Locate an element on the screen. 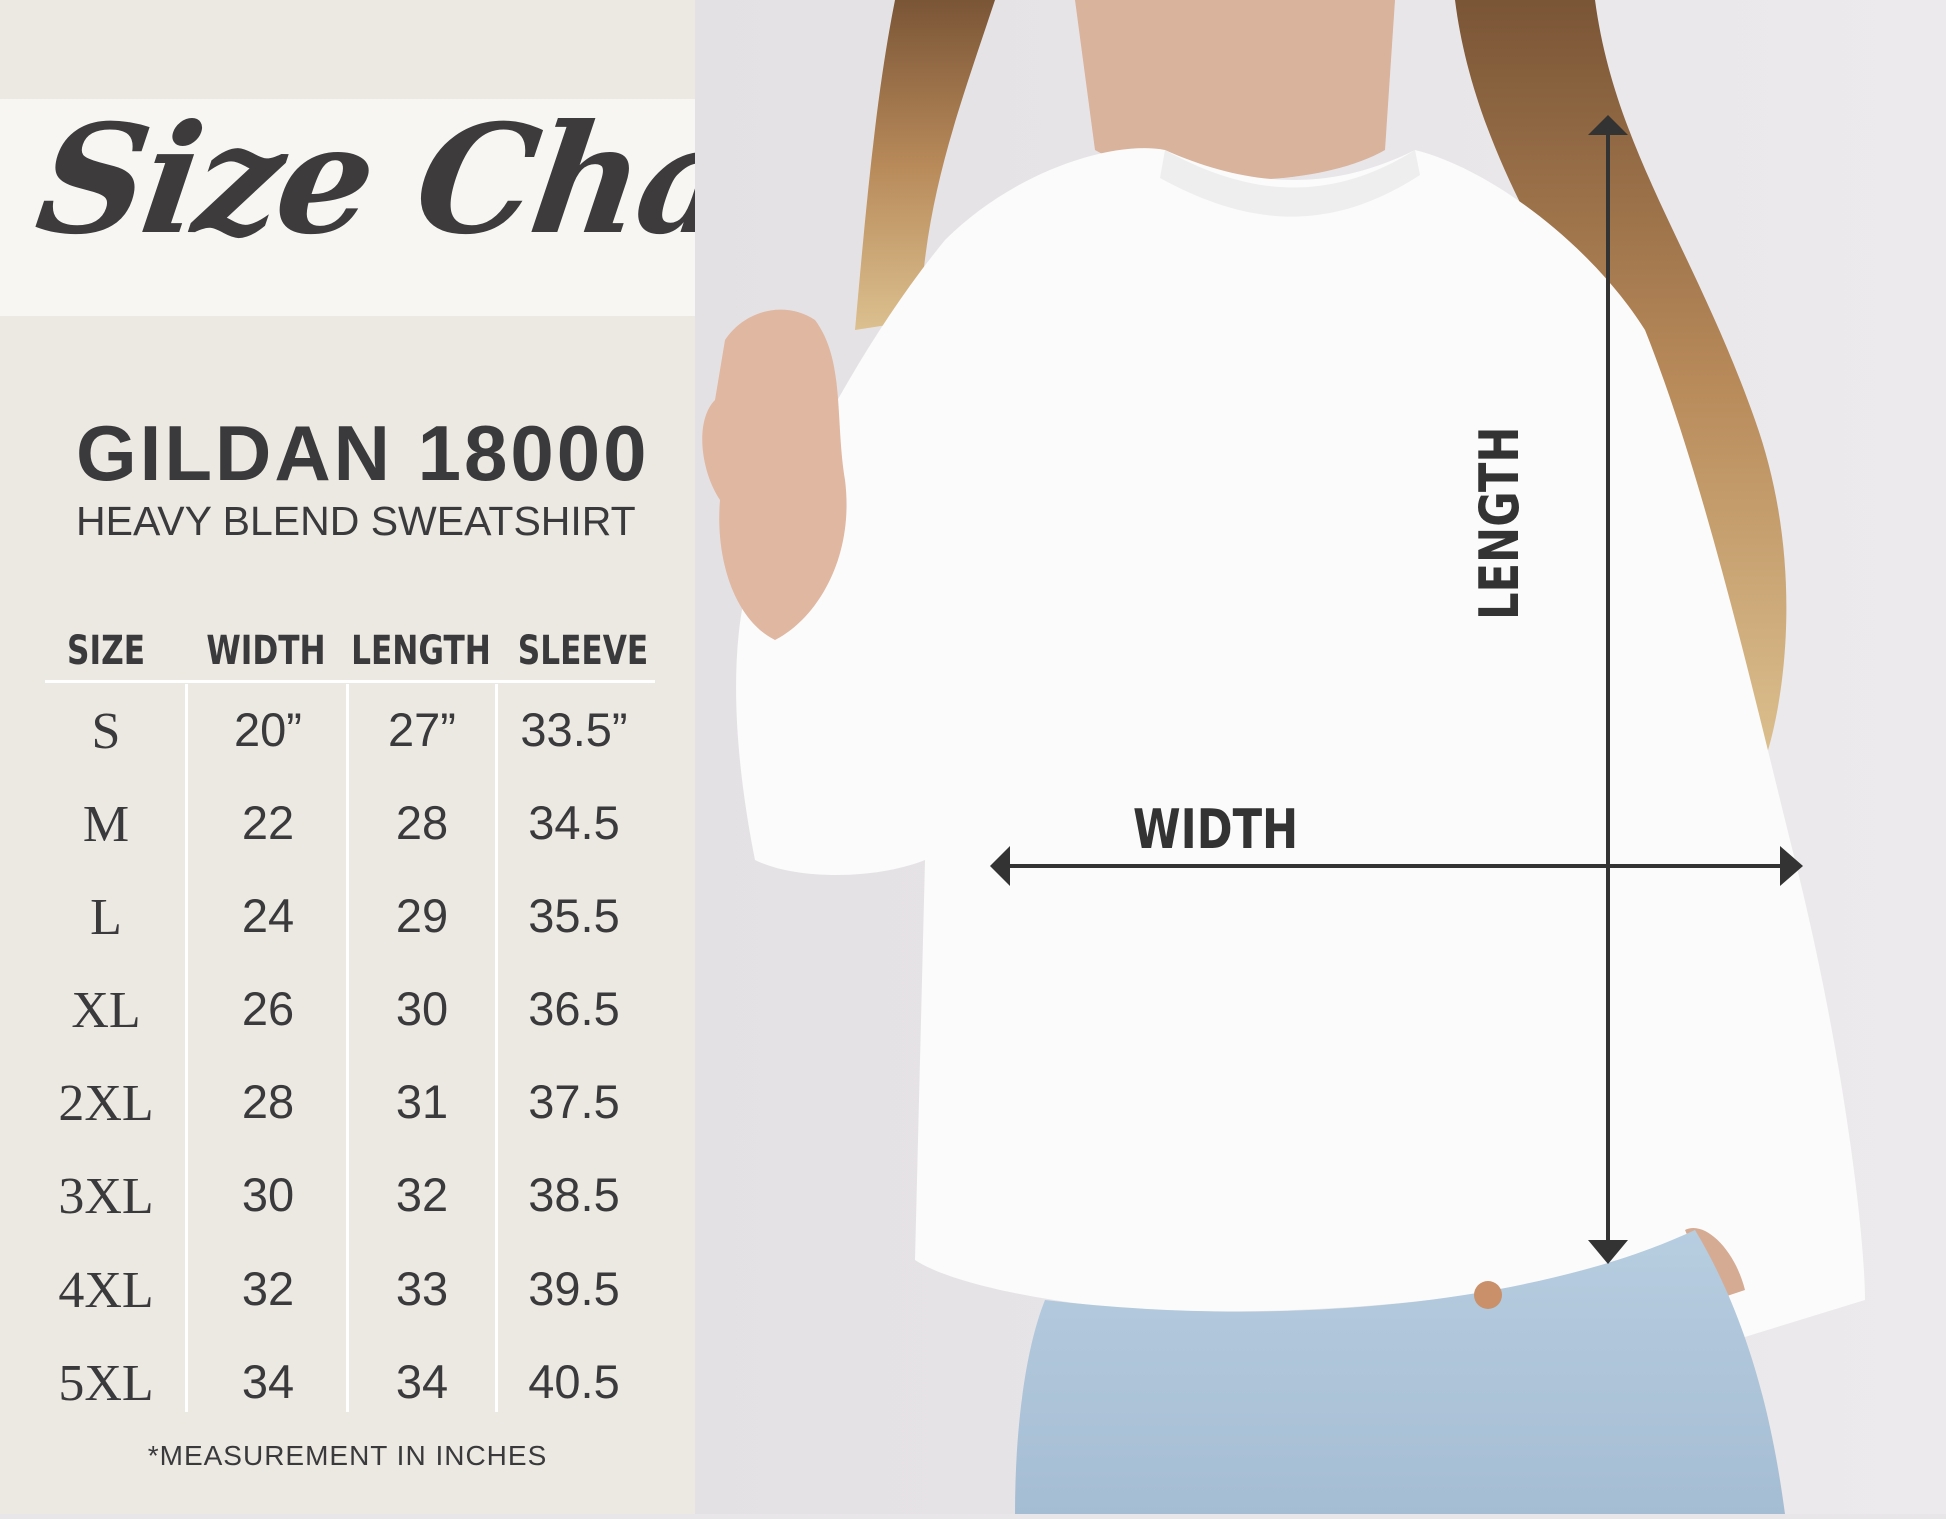 The height and width of the screenshot is (1519, 1946). measurement-cell: 37.5 is located at coordinates (574, 1101).